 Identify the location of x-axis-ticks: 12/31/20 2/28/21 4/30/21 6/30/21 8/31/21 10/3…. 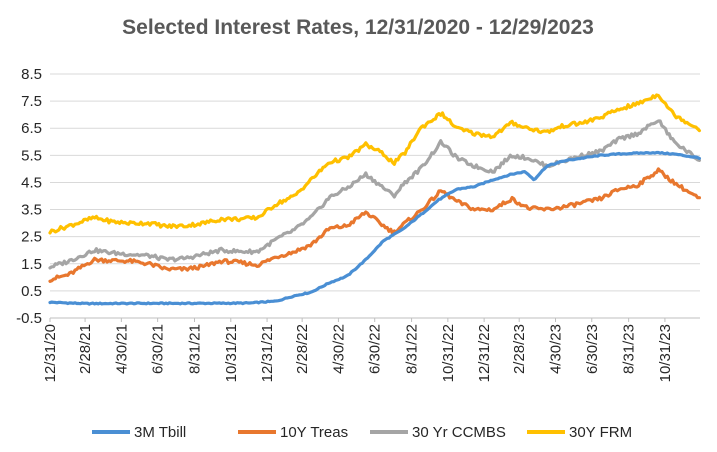
(358, 350).